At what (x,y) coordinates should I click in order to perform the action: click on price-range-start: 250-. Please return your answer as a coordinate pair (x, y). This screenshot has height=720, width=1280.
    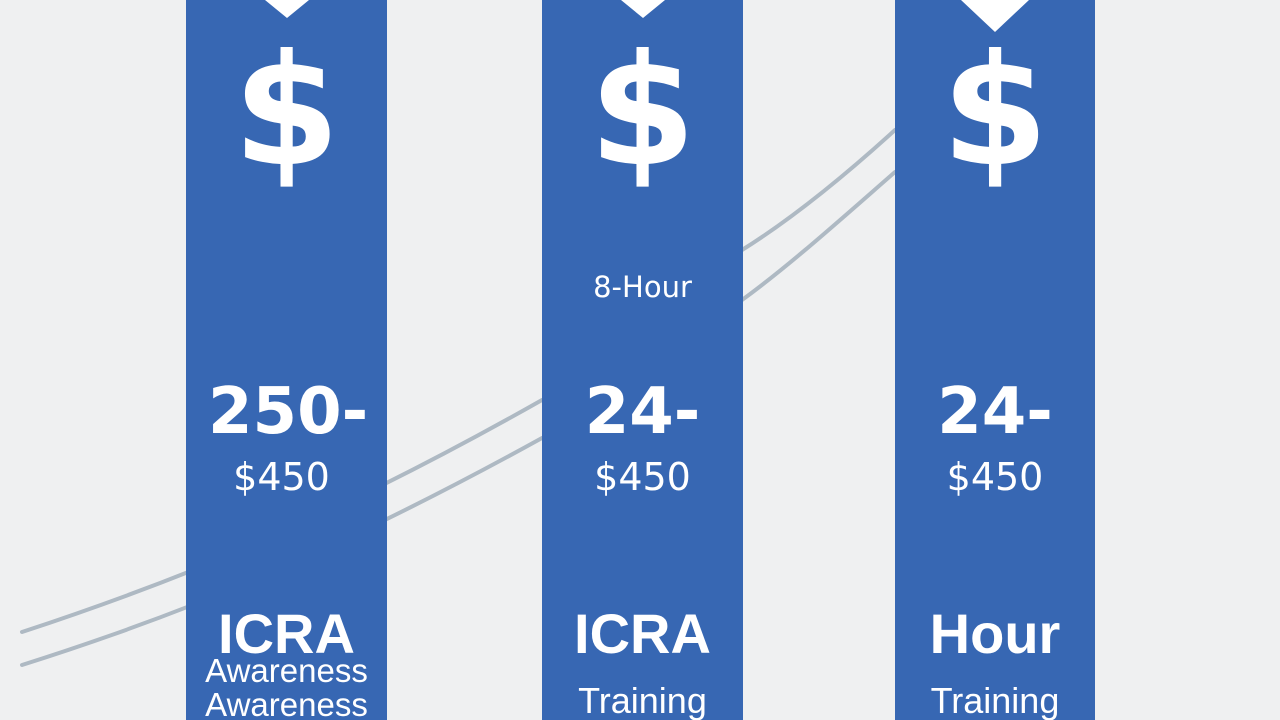
    Looking at the image, I should click on (288, 412).